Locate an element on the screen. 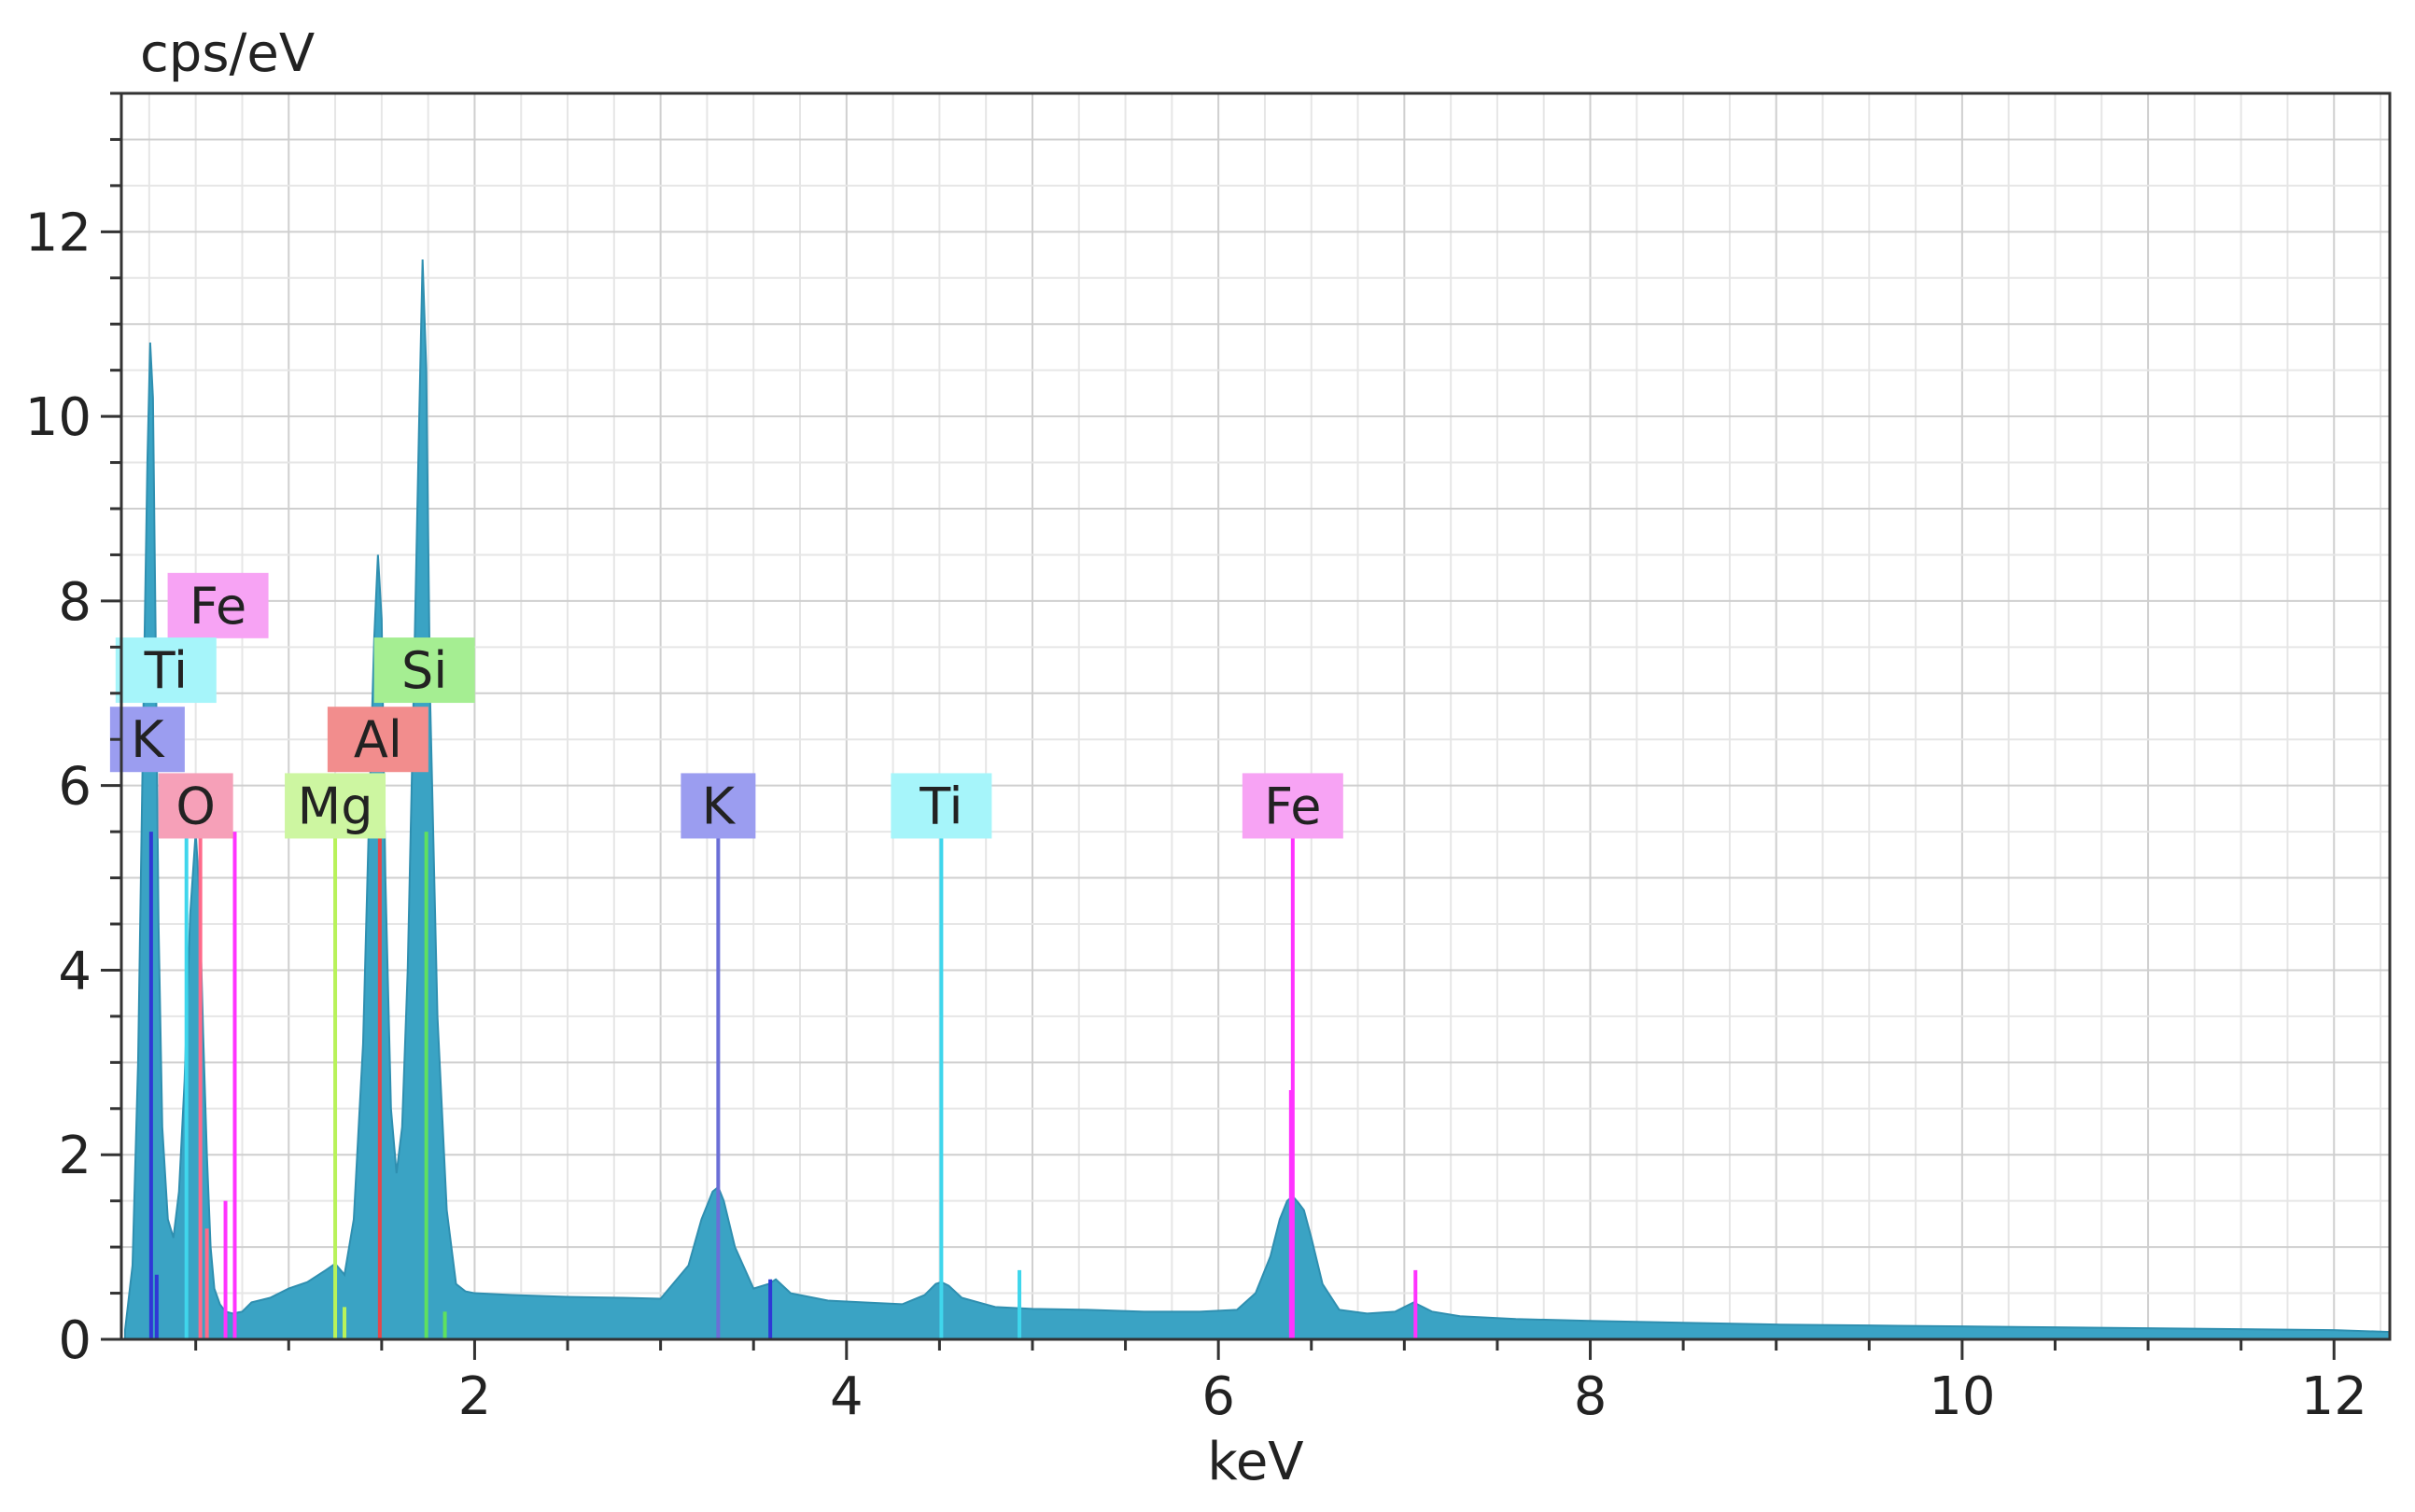  x-tick-label: 10 is located at coordinates (1962, 1396).